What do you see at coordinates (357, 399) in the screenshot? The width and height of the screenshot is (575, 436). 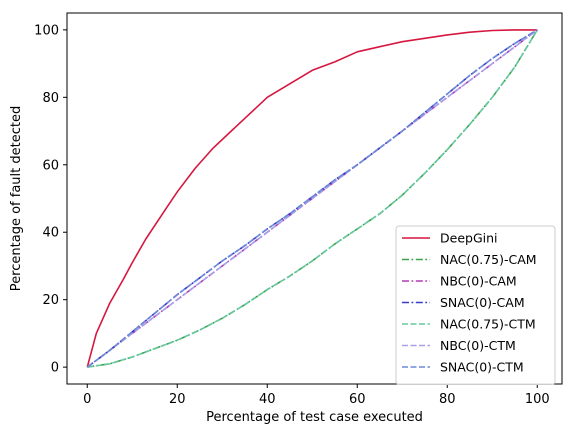 I see `x-tick-label: 60` at bounding box center [357, 399].